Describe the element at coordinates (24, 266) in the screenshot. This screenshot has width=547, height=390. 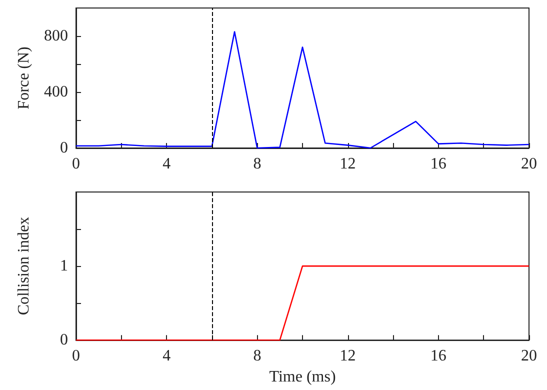
I see `y-axis-title: Collision index` at that location.